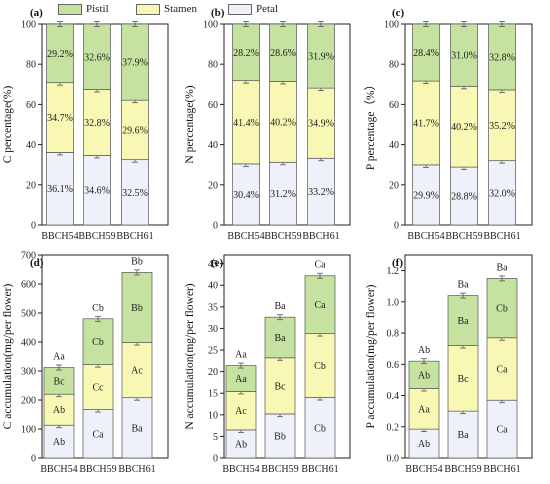 Image resolution: width=550 pixels, height=484 pixels. What do you see at coordinates (424, 350) in the screenshot?
I see `significance-label: Ab` at bounding box center [424, 350].